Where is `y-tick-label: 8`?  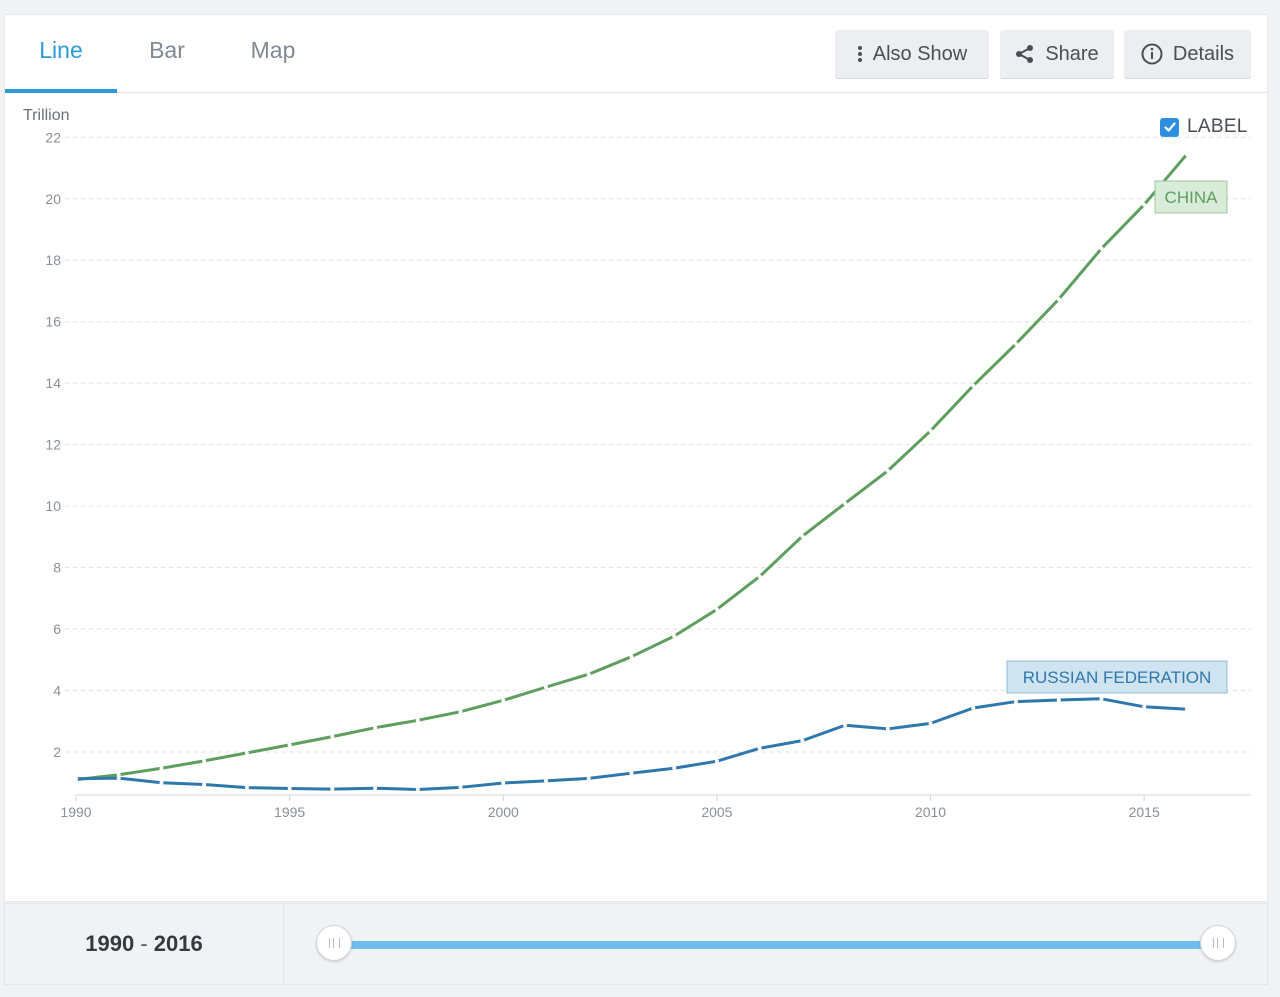 y-tick-label: 8 is located at coordinates (57, 568).